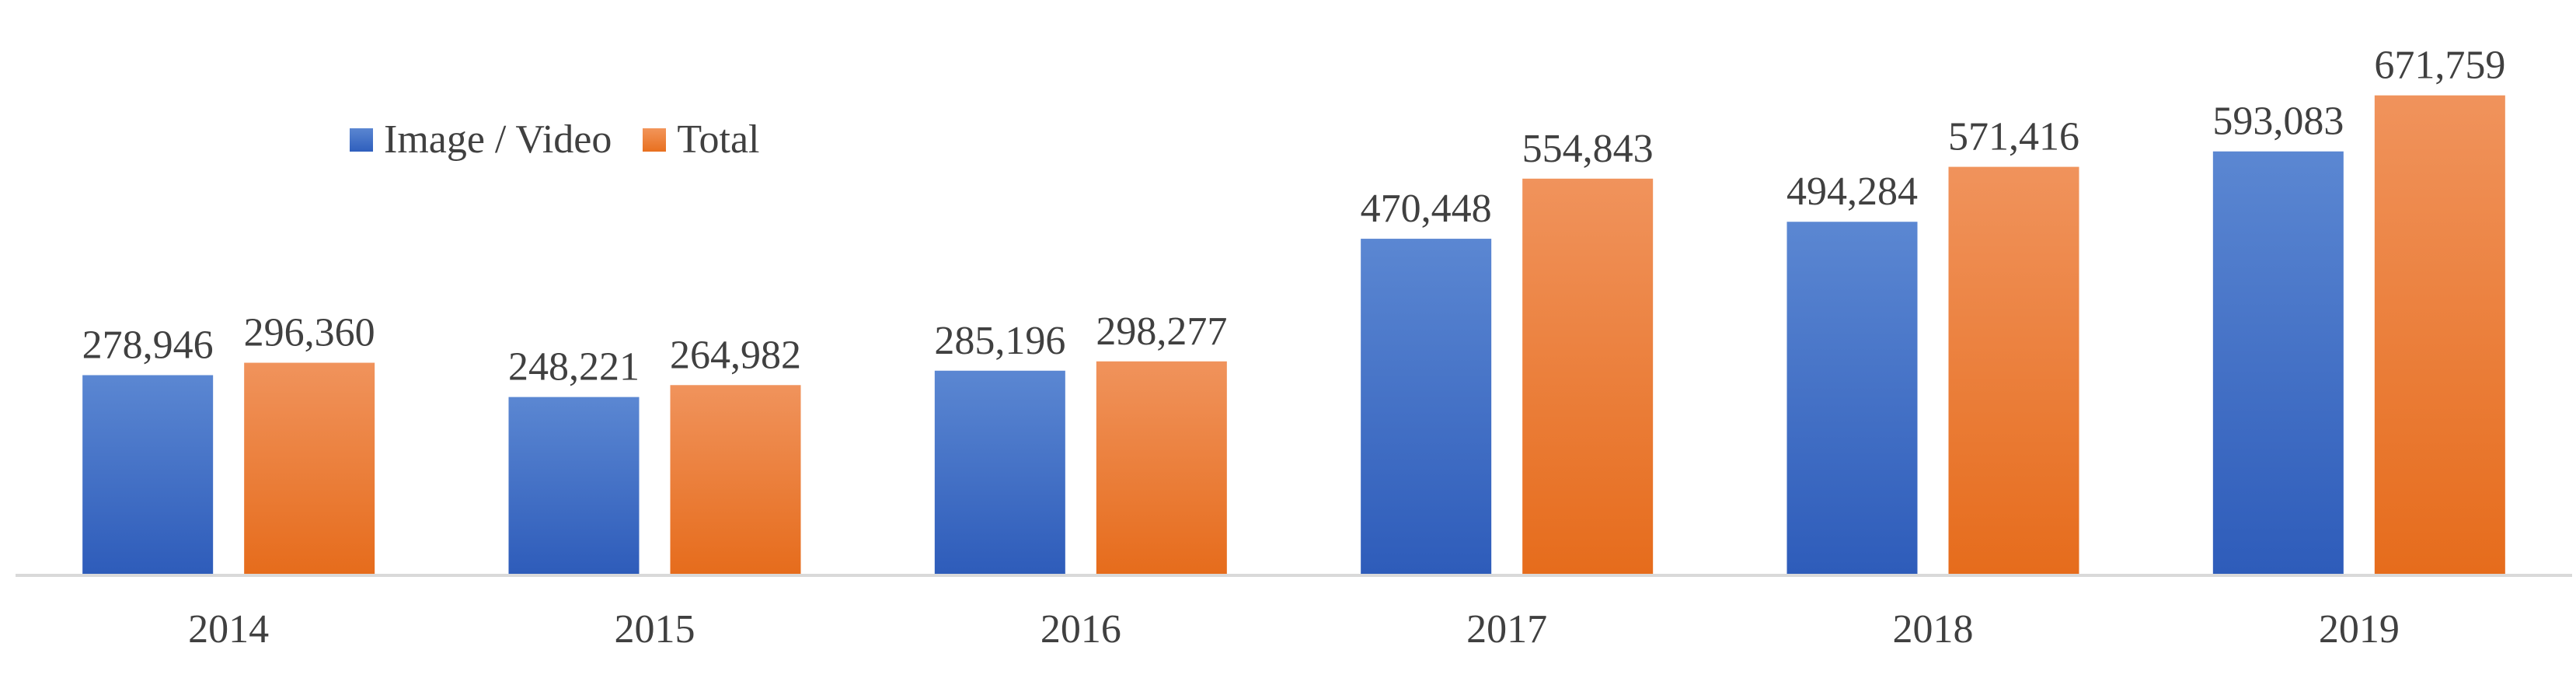  What do you see at coordinates (1852, 398) in the screenshot?
I see `bar-image-video-2018` at bounding box center [1852, 398].